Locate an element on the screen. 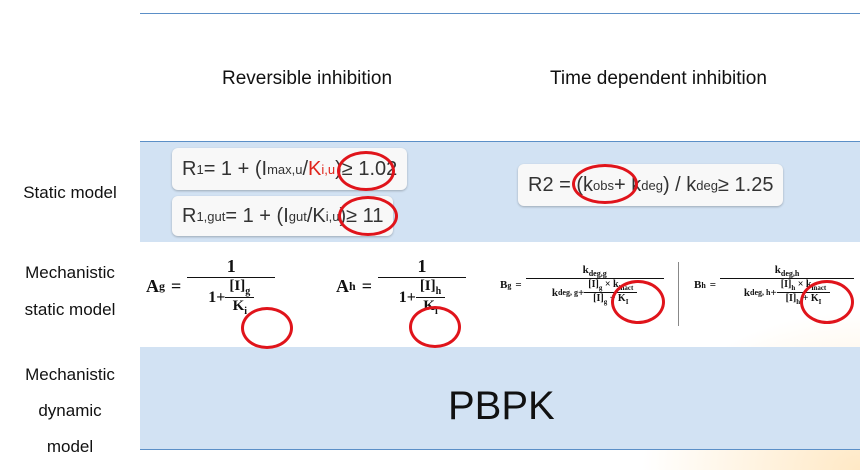 This screenshot has height=470, width=860. row-label-mech-dynamic-3: model is located at coordinates (70, 446).